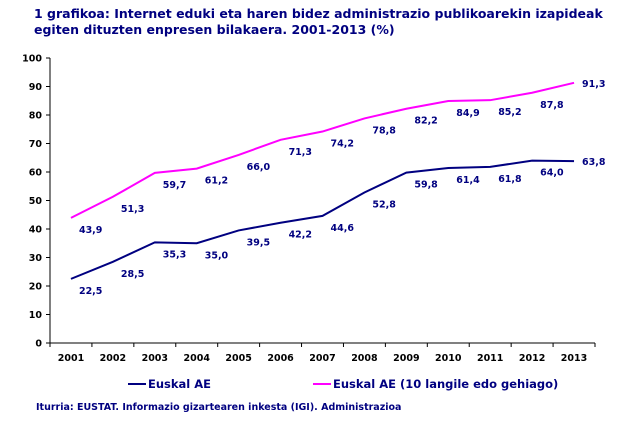  What do you see at coordinates (300, 235) in the screenshot?
I see `data-label: 42,2` at bounding box center [300, 235].